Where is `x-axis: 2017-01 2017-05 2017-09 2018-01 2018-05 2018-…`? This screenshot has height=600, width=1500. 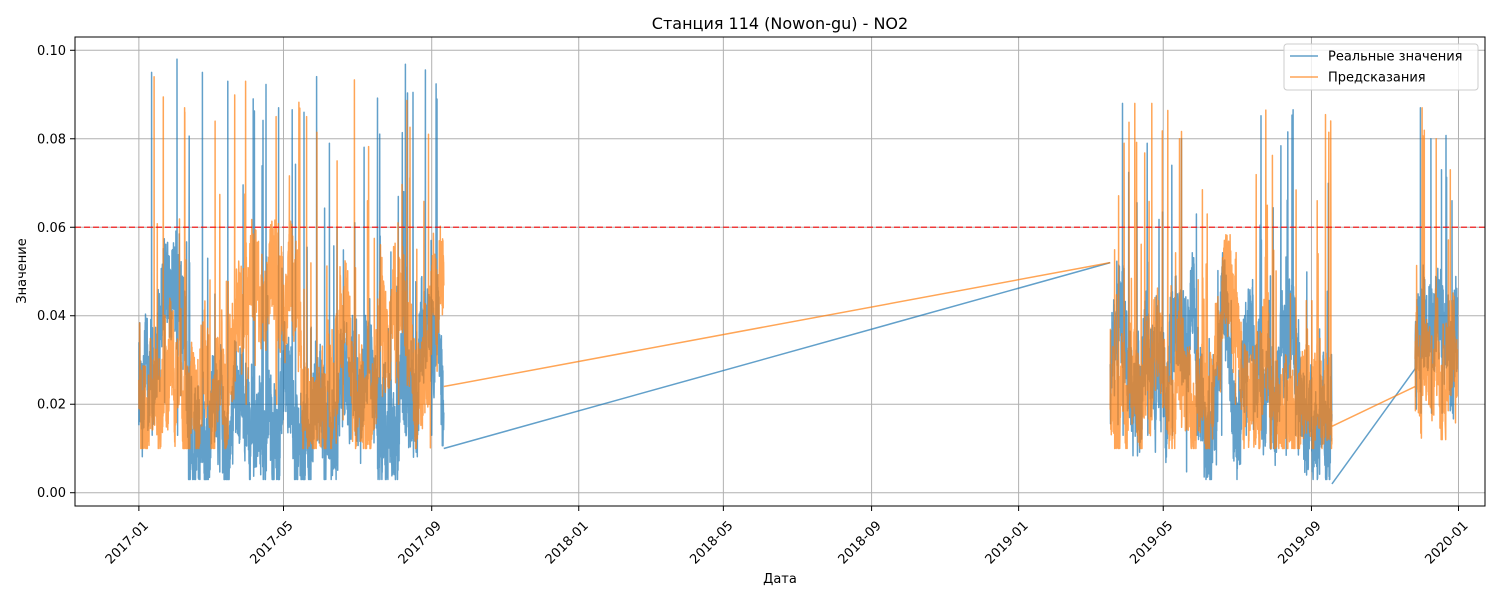
x-axis: 2017-01 2017-05 2017-09 2018-01 2018-05 2018-… is located at coordinates (787, 536).